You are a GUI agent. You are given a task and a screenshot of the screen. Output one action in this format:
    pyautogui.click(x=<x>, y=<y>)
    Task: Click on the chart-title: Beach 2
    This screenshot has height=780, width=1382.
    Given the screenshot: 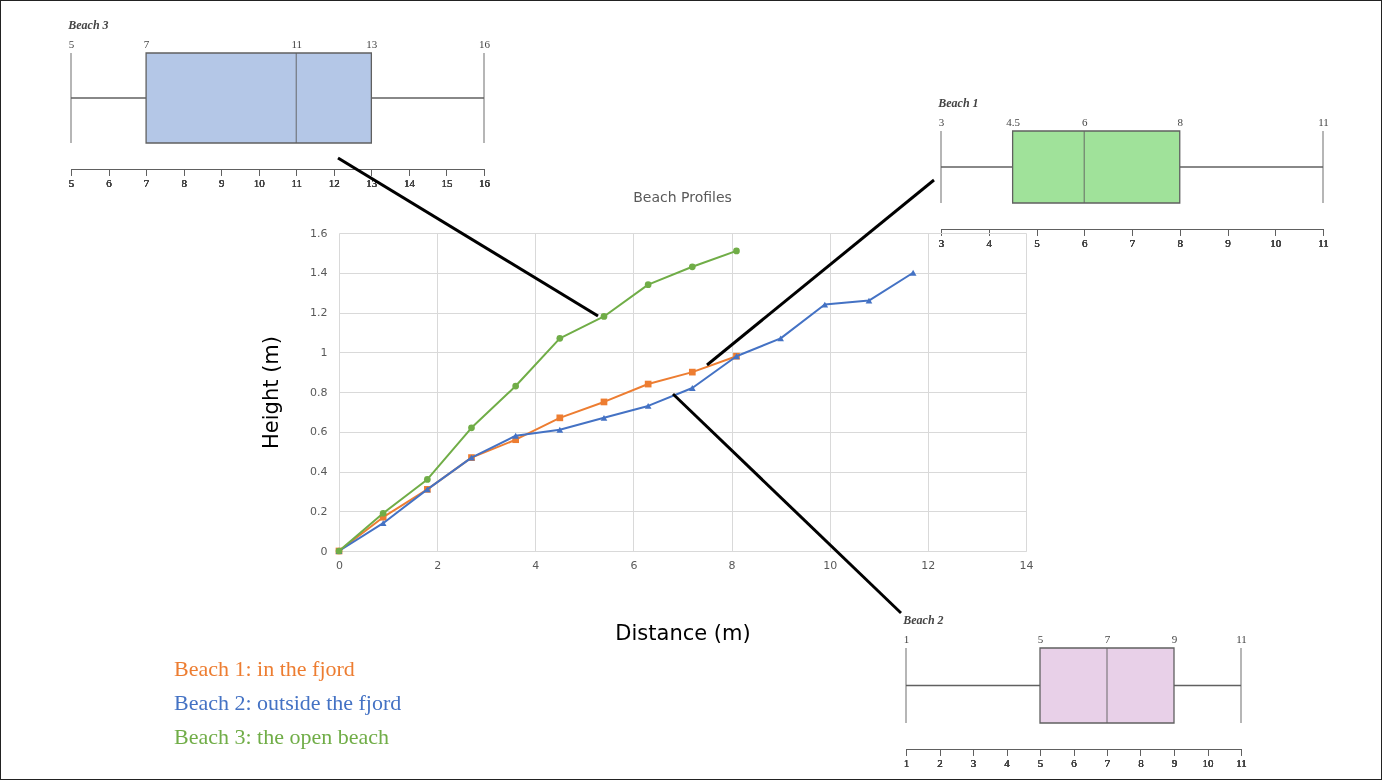 What is the action you would take?
    pyautogui.click(x=923, y=620)
    